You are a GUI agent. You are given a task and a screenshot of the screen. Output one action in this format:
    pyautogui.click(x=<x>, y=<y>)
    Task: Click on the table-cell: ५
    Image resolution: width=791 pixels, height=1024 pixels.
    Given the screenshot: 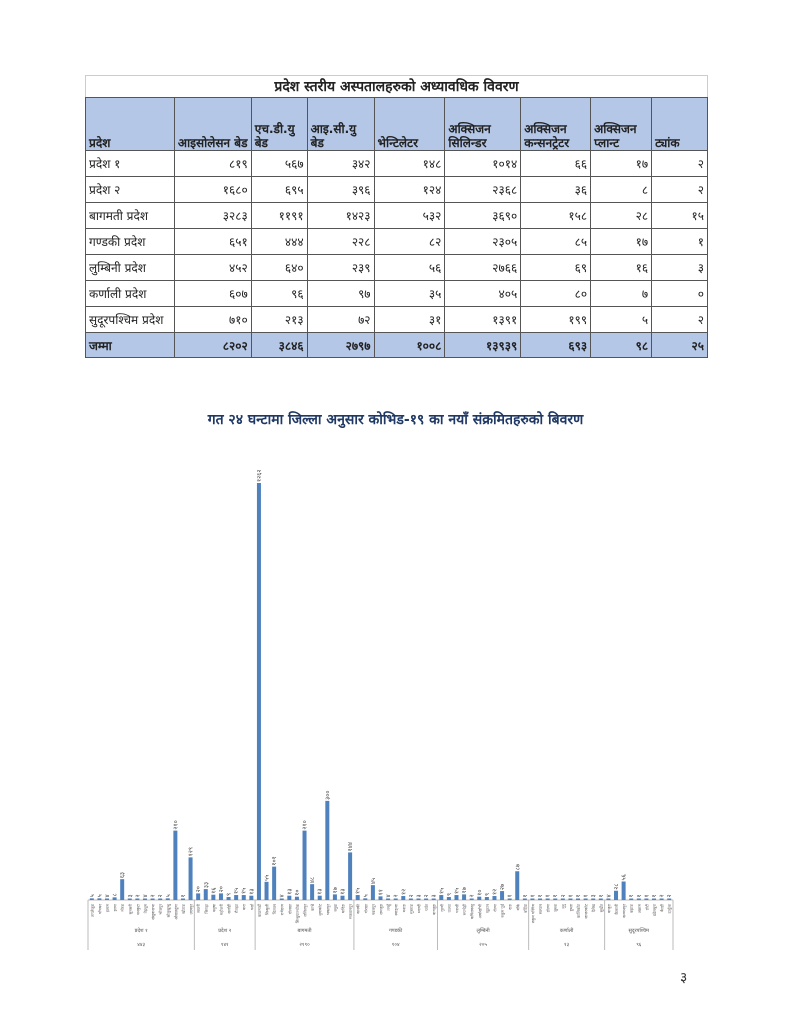 What is the action you would take?
    pyautogui.click(x=621, y=319)
    